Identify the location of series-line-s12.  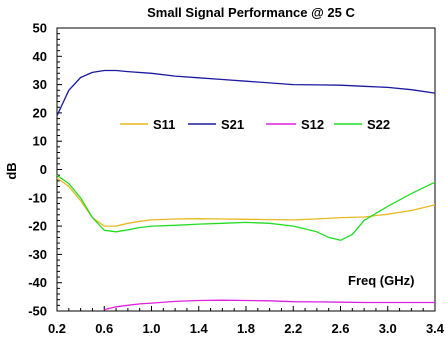
(269, 305).